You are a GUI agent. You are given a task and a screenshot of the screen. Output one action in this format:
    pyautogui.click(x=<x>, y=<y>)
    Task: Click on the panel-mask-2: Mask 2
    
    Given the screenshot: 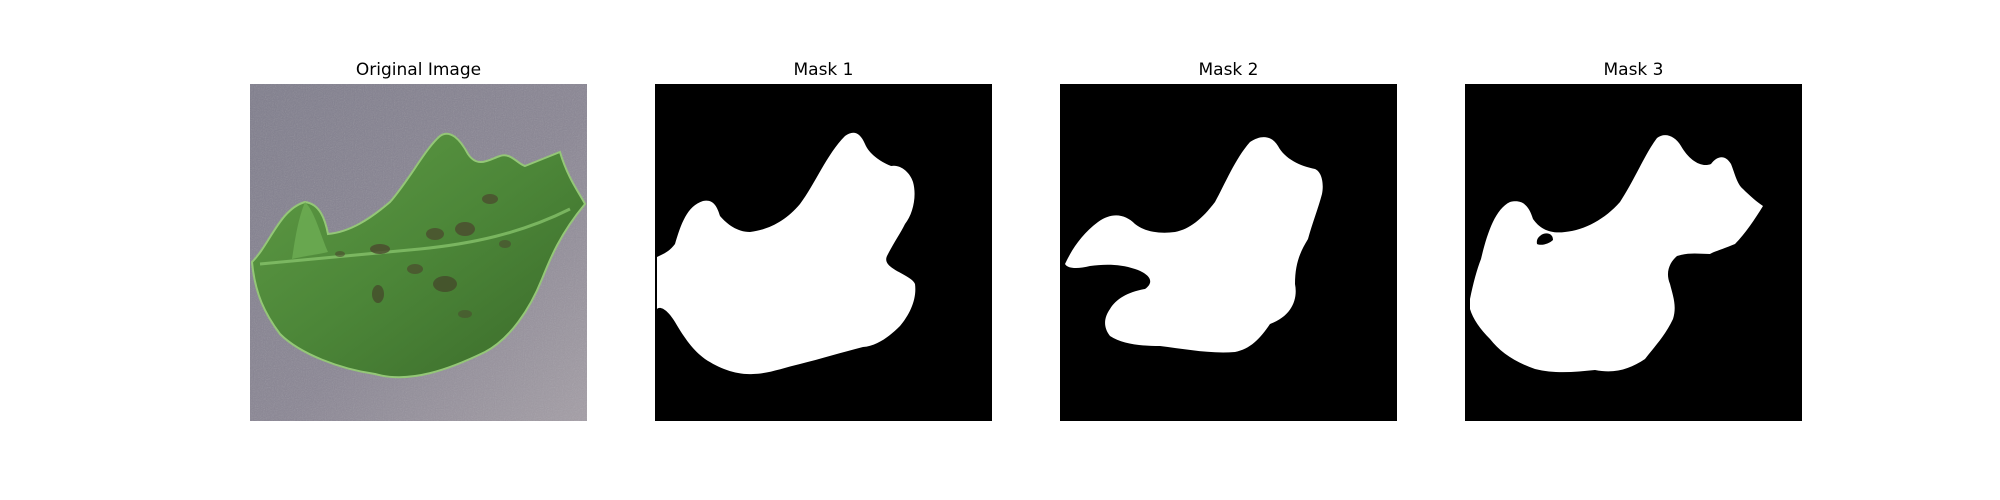 What is the action you would take?
    pyautogui.click(x=1228, y=238)
    